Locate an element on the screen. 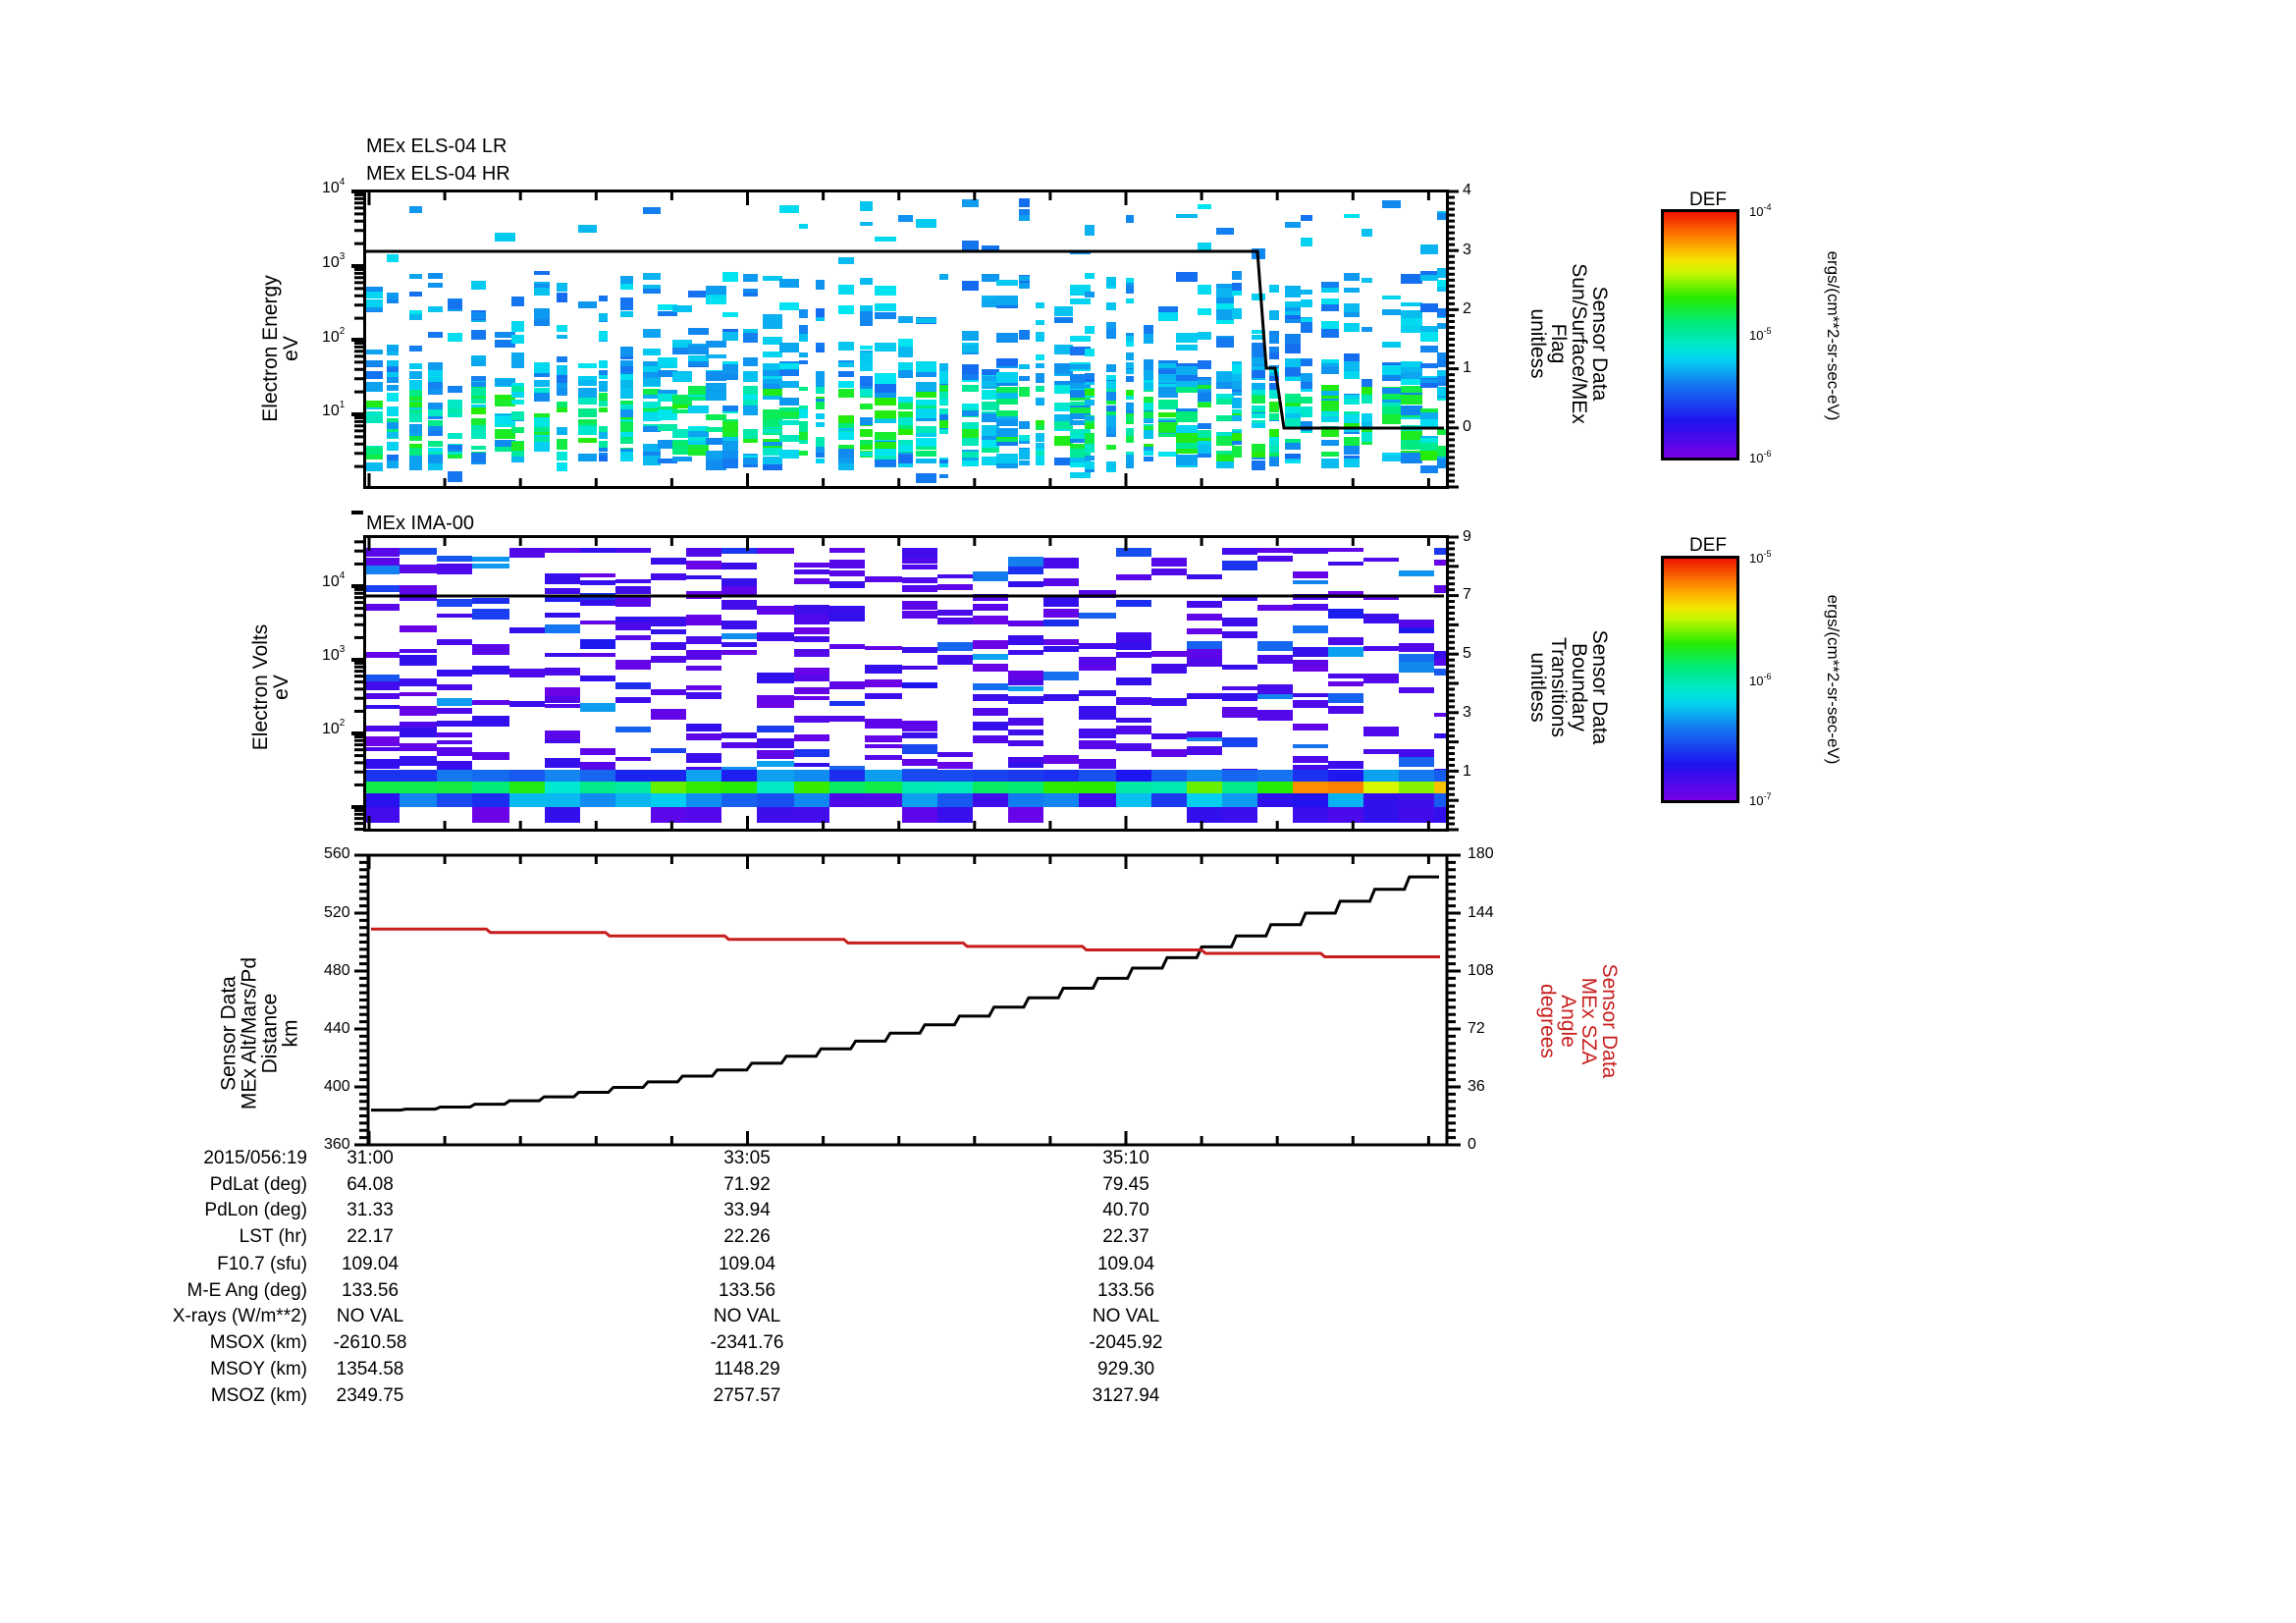 The image size is (2296, 1623). panel2-ytick-1e3: 10³ is located at coordinates (334, 654).